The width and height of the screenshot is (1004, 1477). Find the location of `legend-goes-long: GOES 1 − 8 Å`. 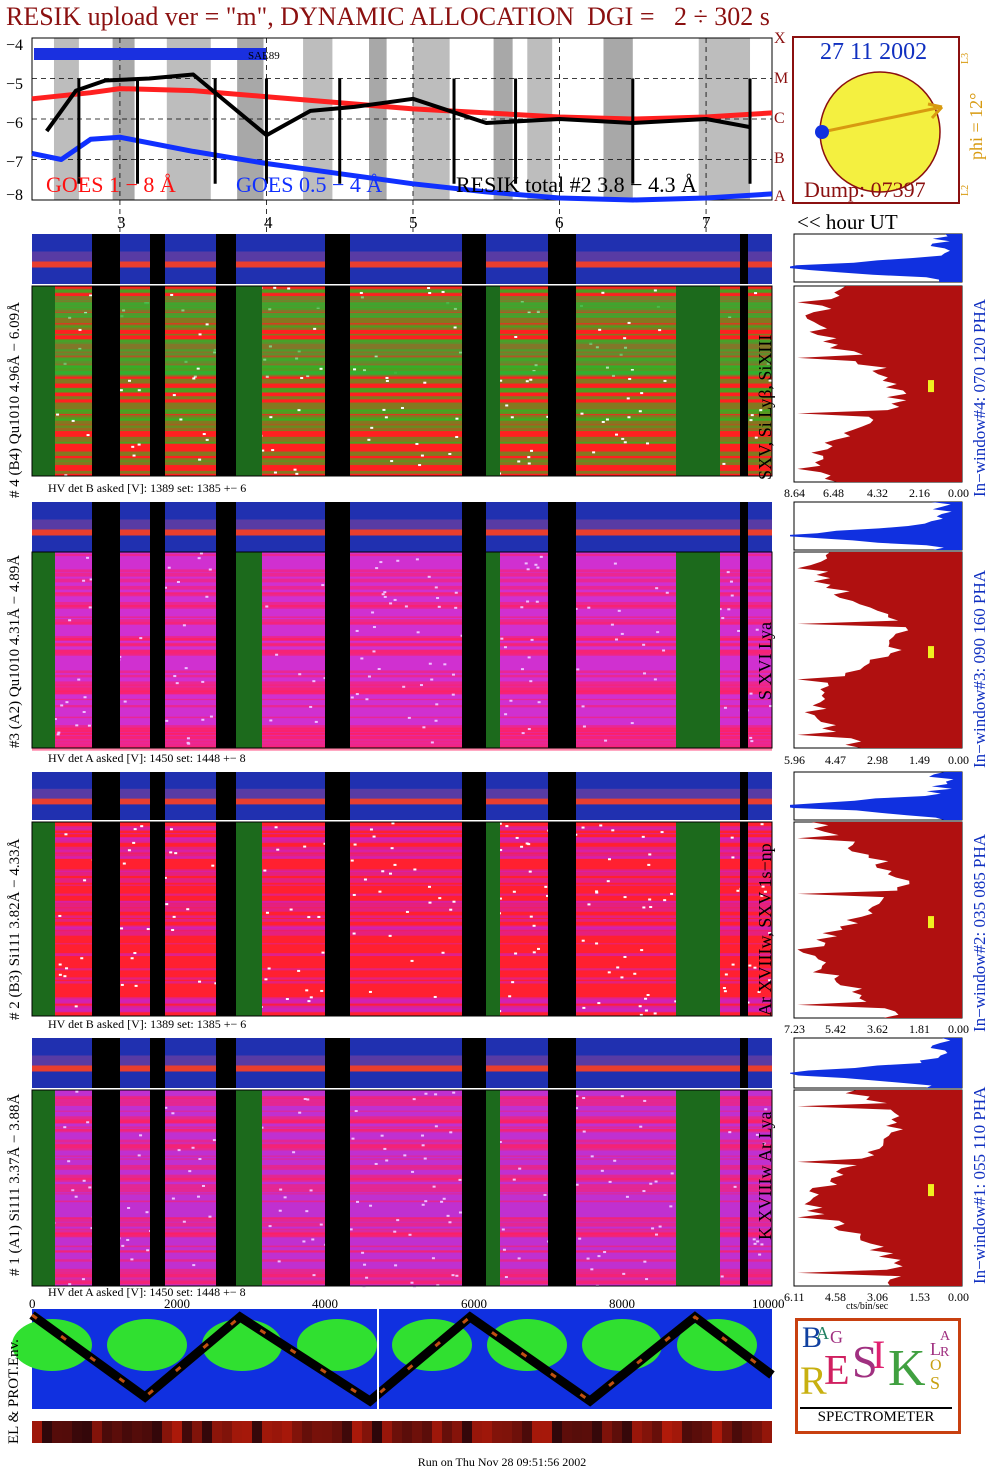

legend-goes-long: GOES 1 − 8 Å is located at coordinates (111, 184).